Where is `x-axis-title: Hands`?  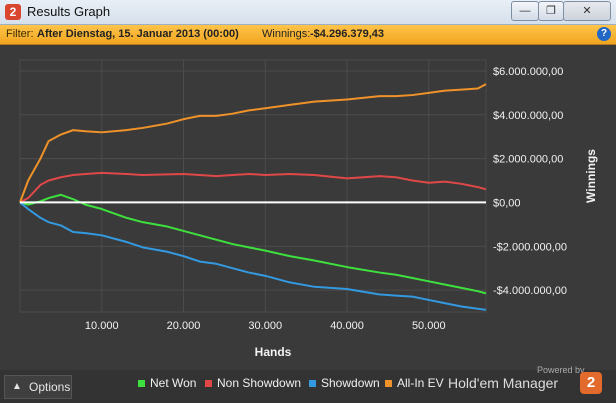
x-axis-title: Hands is located at coordinates (273, 352).